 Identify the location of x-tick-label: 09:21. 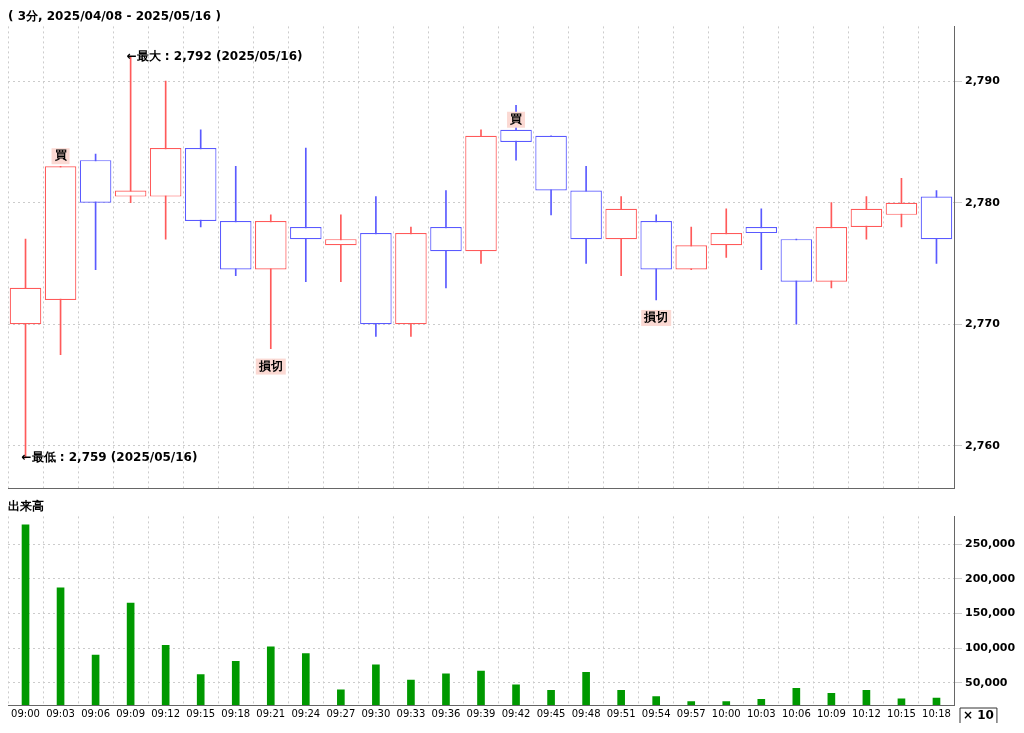
(271, 713).